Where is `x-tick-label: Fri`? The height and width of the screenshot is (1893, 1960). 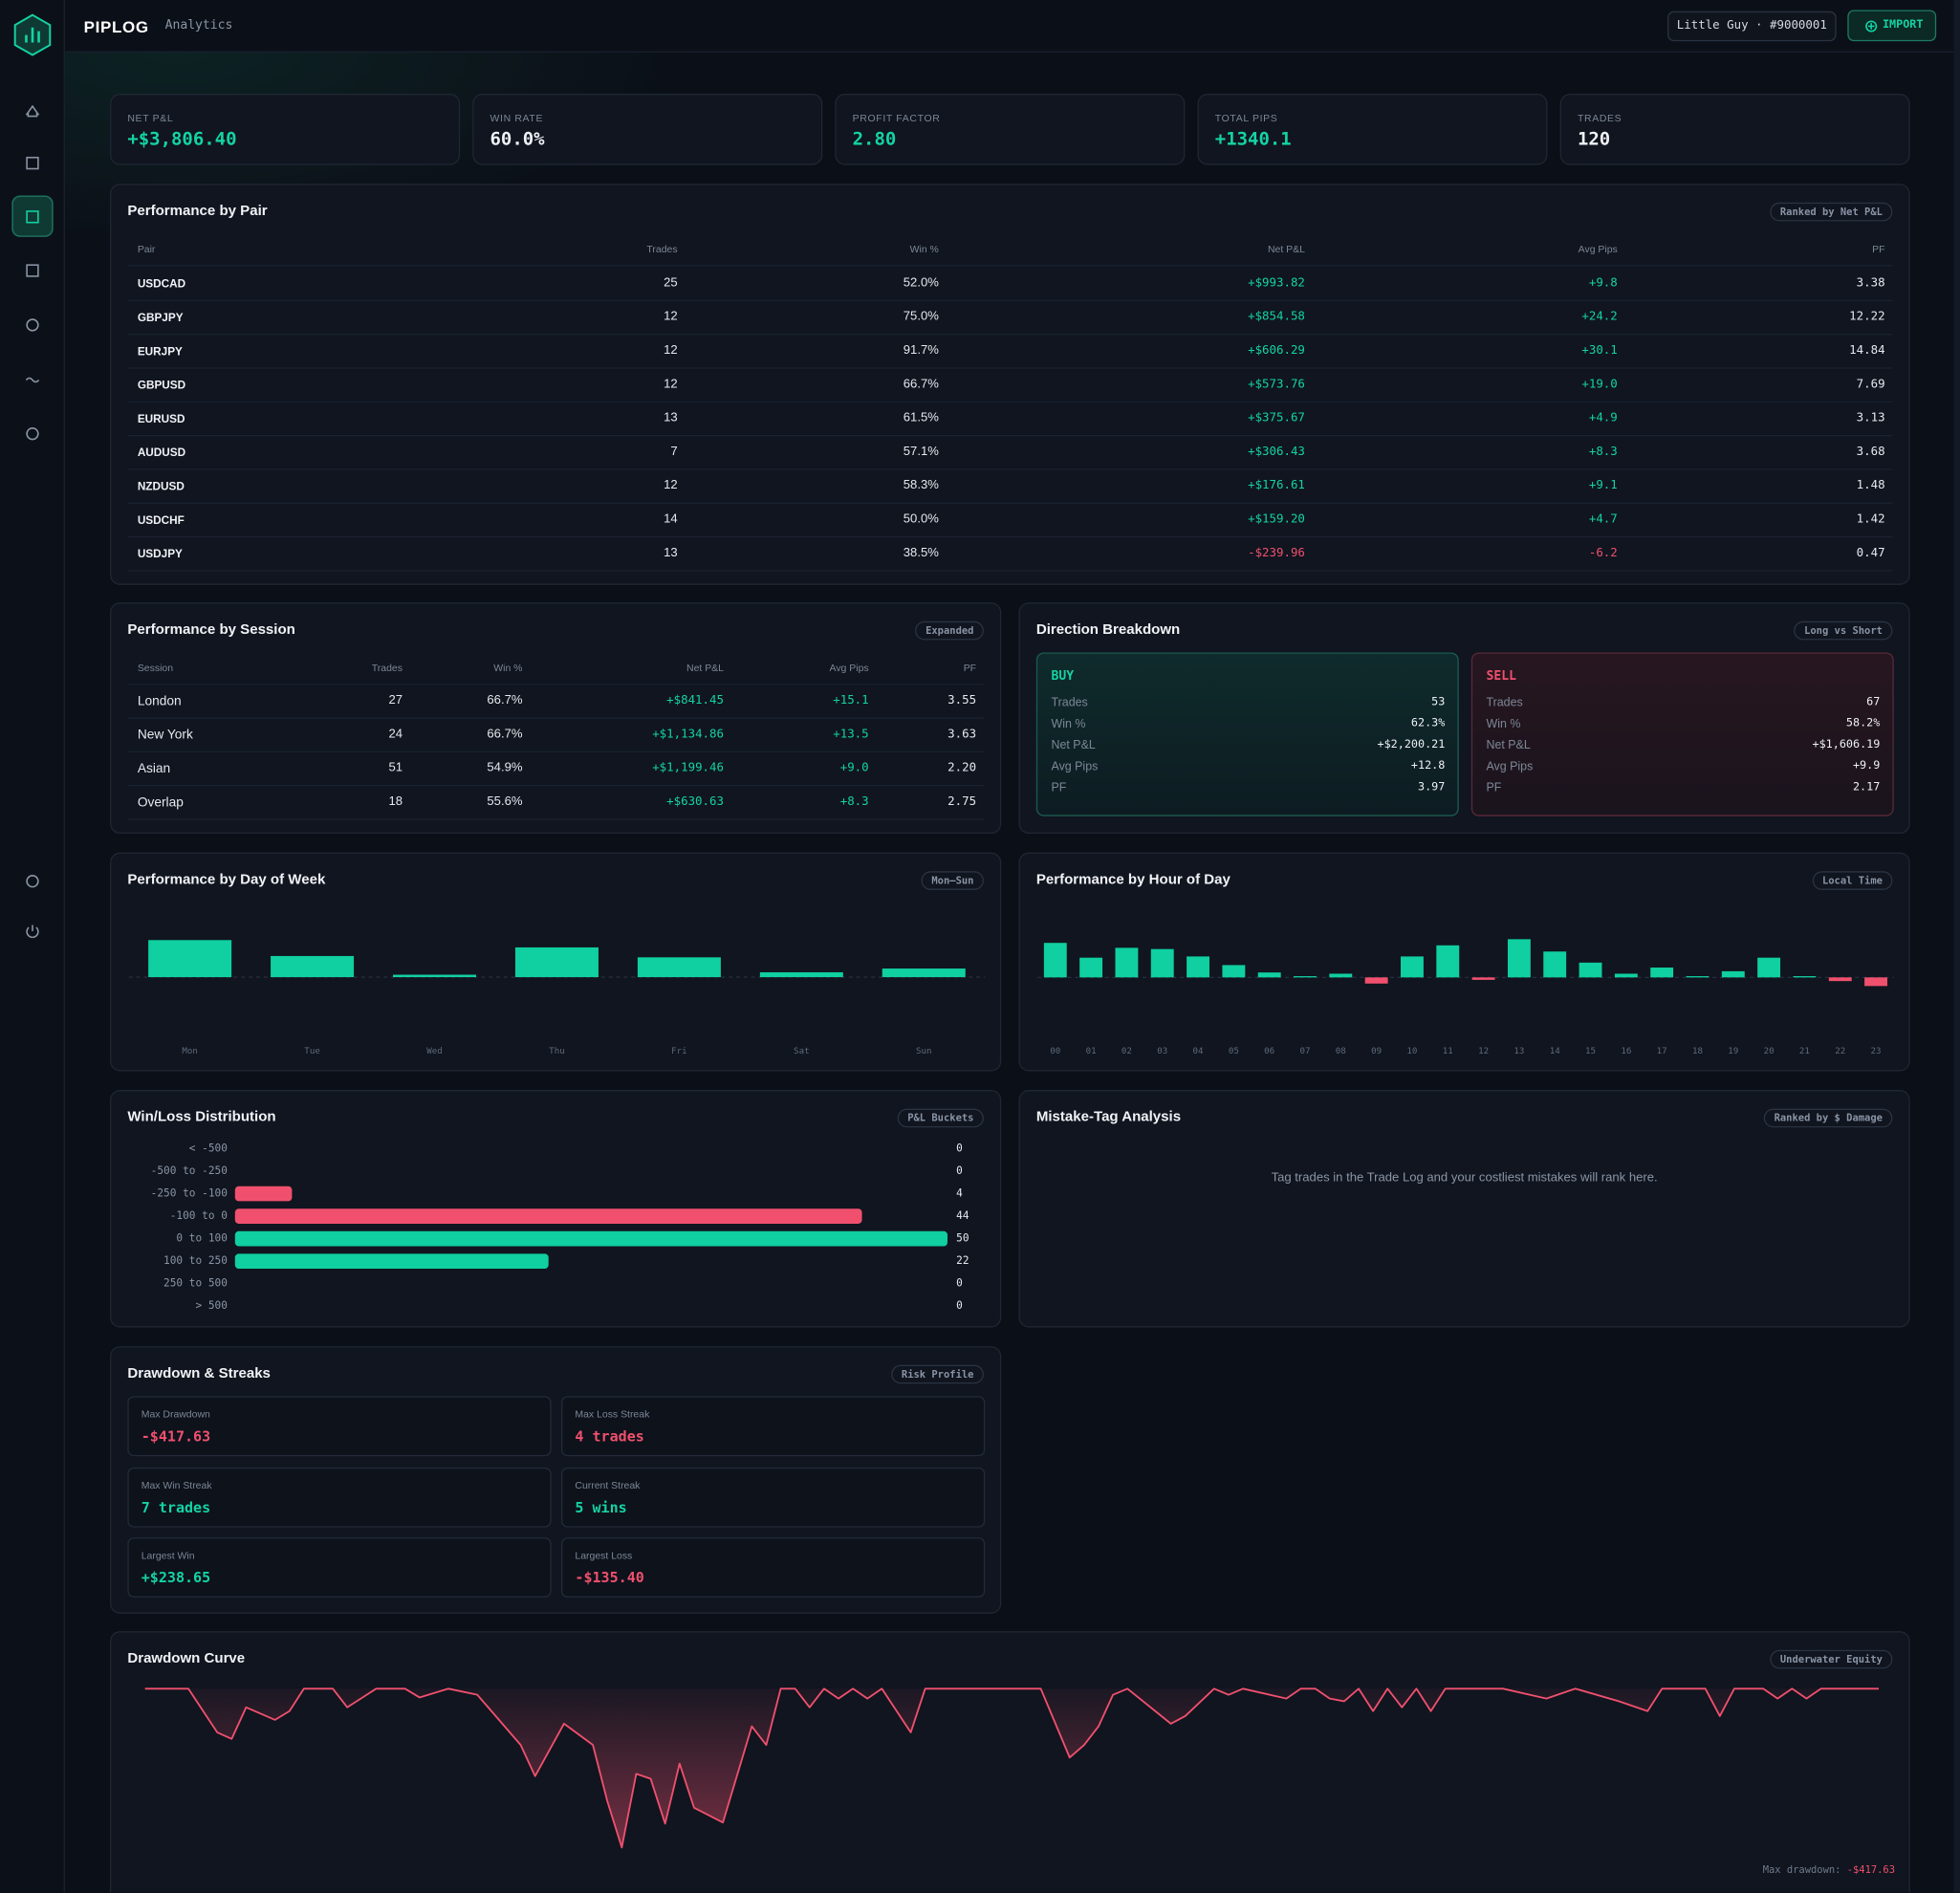 x-tick-label: Fri is located at coordinates (679, 1051).